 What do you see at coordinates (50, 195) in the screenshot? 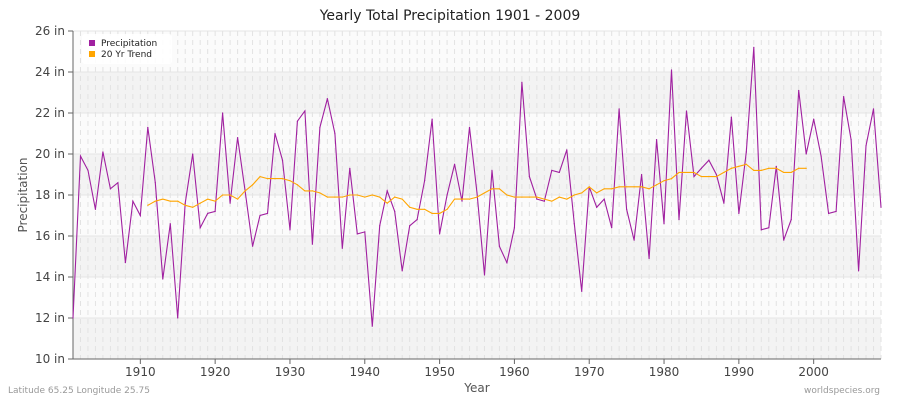
I see `y-tick-label: 18 in` at bounding box center [50, 195].